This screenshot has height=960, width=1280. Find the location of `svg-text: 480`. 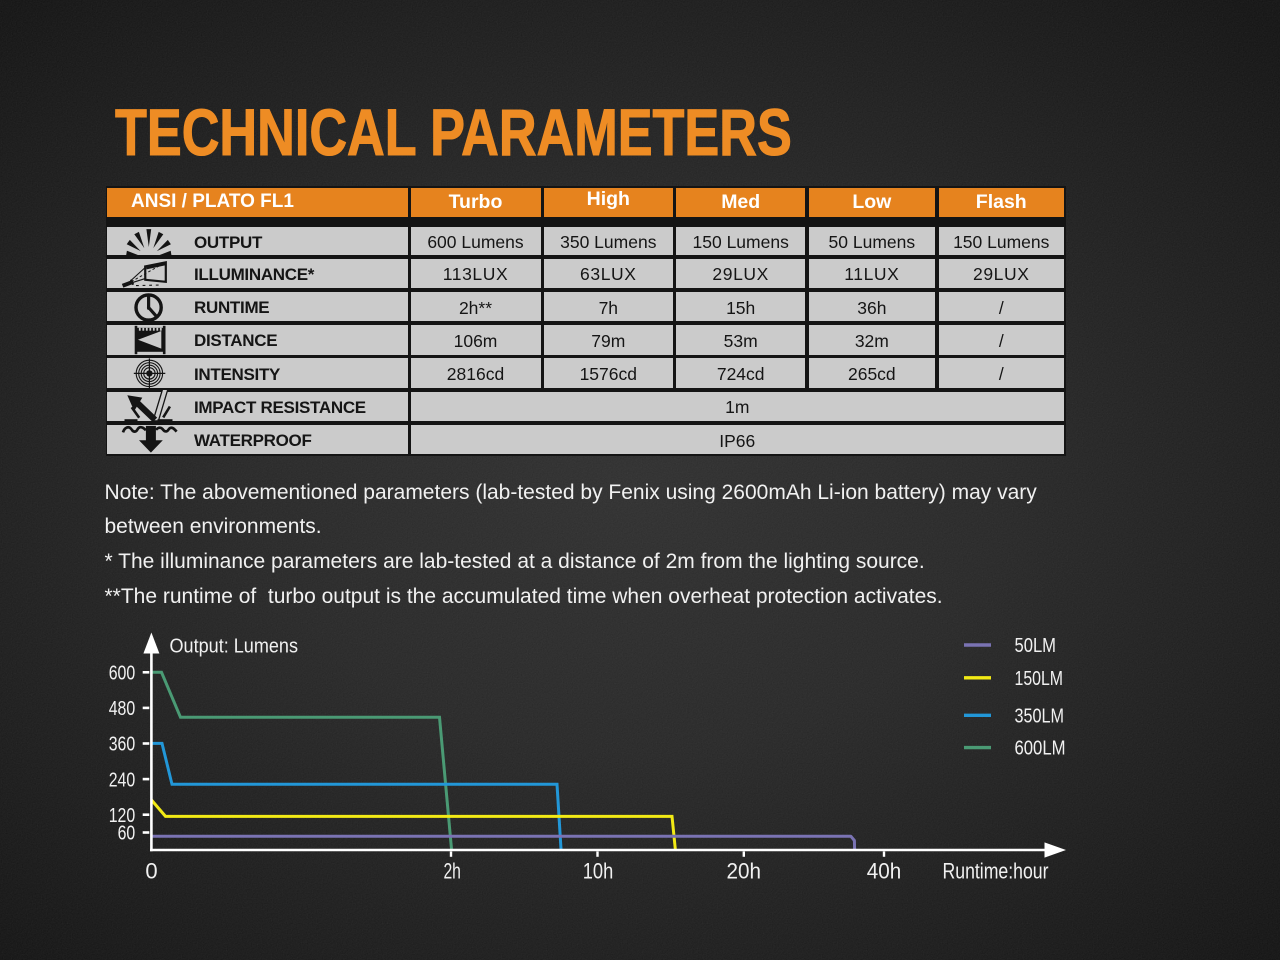

svg-text: 480 is located at coordinates (122, 709).